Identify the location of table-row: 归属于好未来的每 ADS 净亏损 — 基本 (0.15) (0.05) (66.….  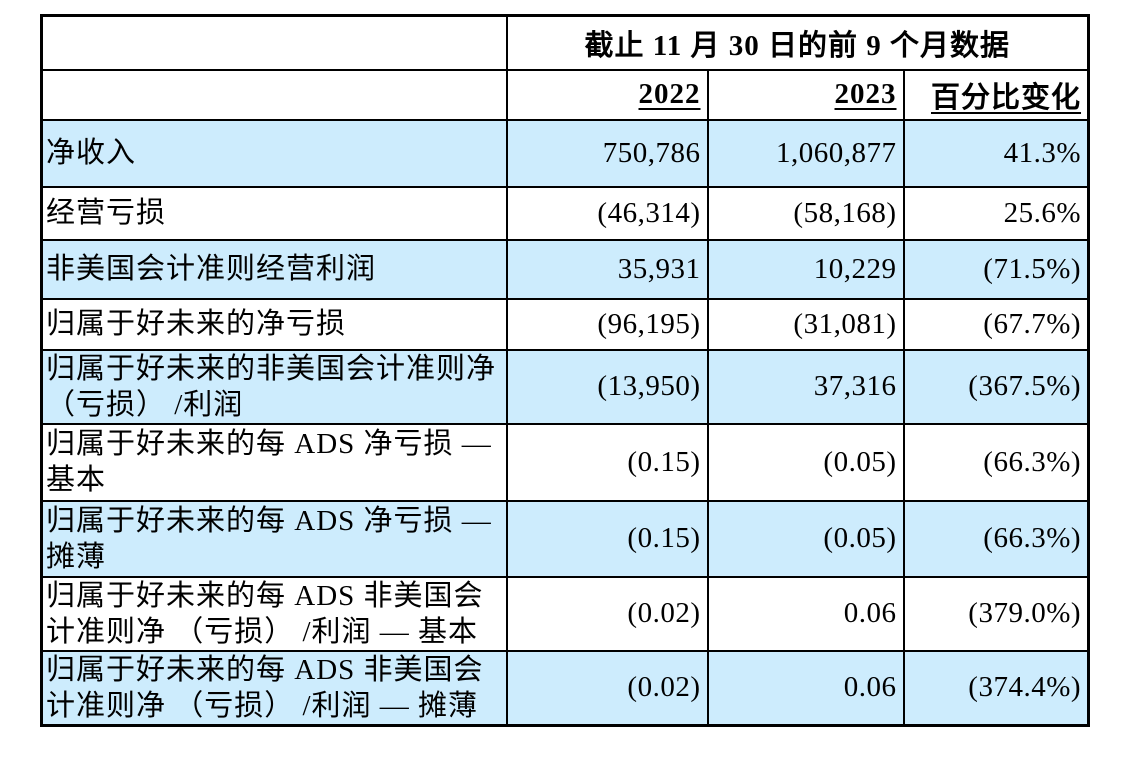
(565, 462).